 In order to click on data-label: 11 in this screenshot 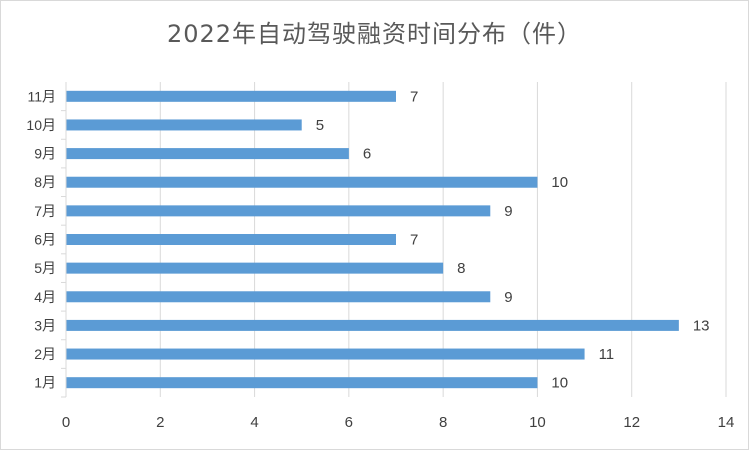, I will do `click(607, 354)`.